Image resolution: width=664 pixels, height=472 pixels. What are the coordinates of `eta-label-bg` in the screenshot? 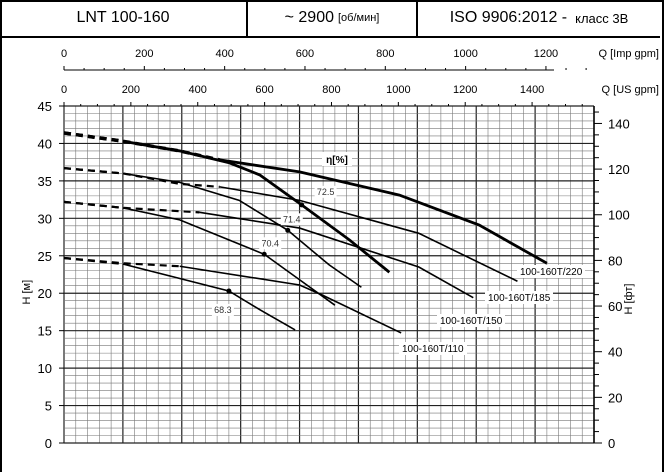 It's located at (337, 159).